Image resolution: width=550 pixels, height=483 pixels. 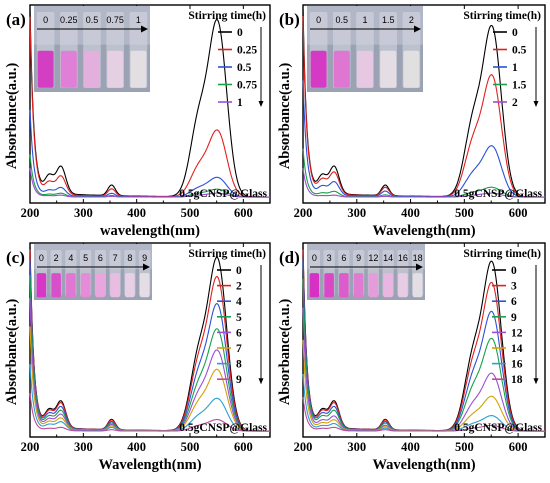 What do you see at coordinates (227, 317) in the screenshot?
I see `legend: Stirring time(h) 0 2 4 5 6 7 8 9` at bounding box center [227, 317].